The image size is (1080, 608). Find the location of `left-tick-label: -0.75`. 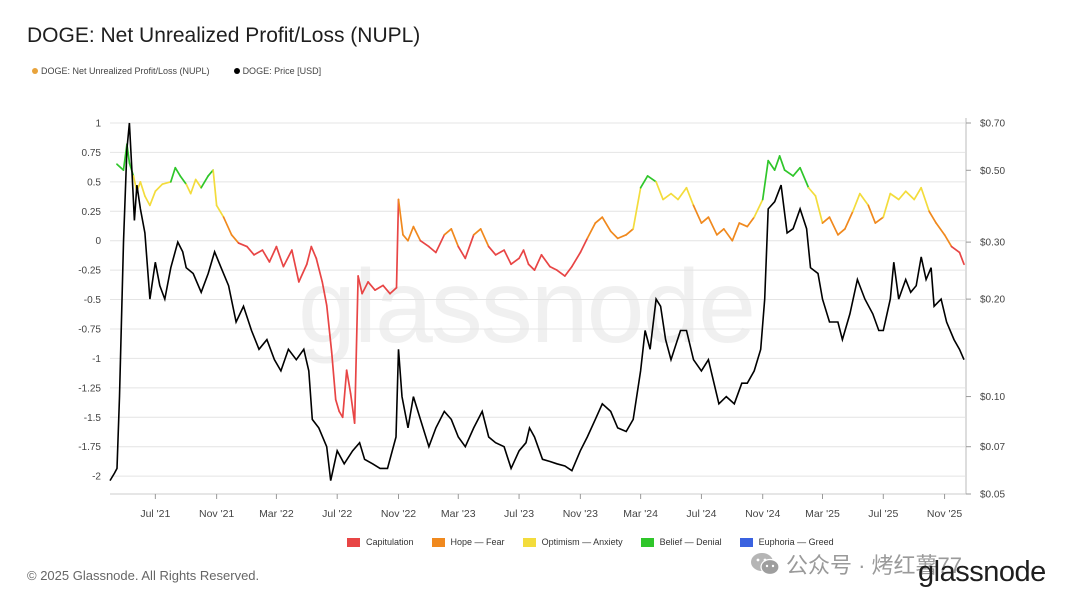

left-tick-label: -0.75 is located at coordinates (89, 329).